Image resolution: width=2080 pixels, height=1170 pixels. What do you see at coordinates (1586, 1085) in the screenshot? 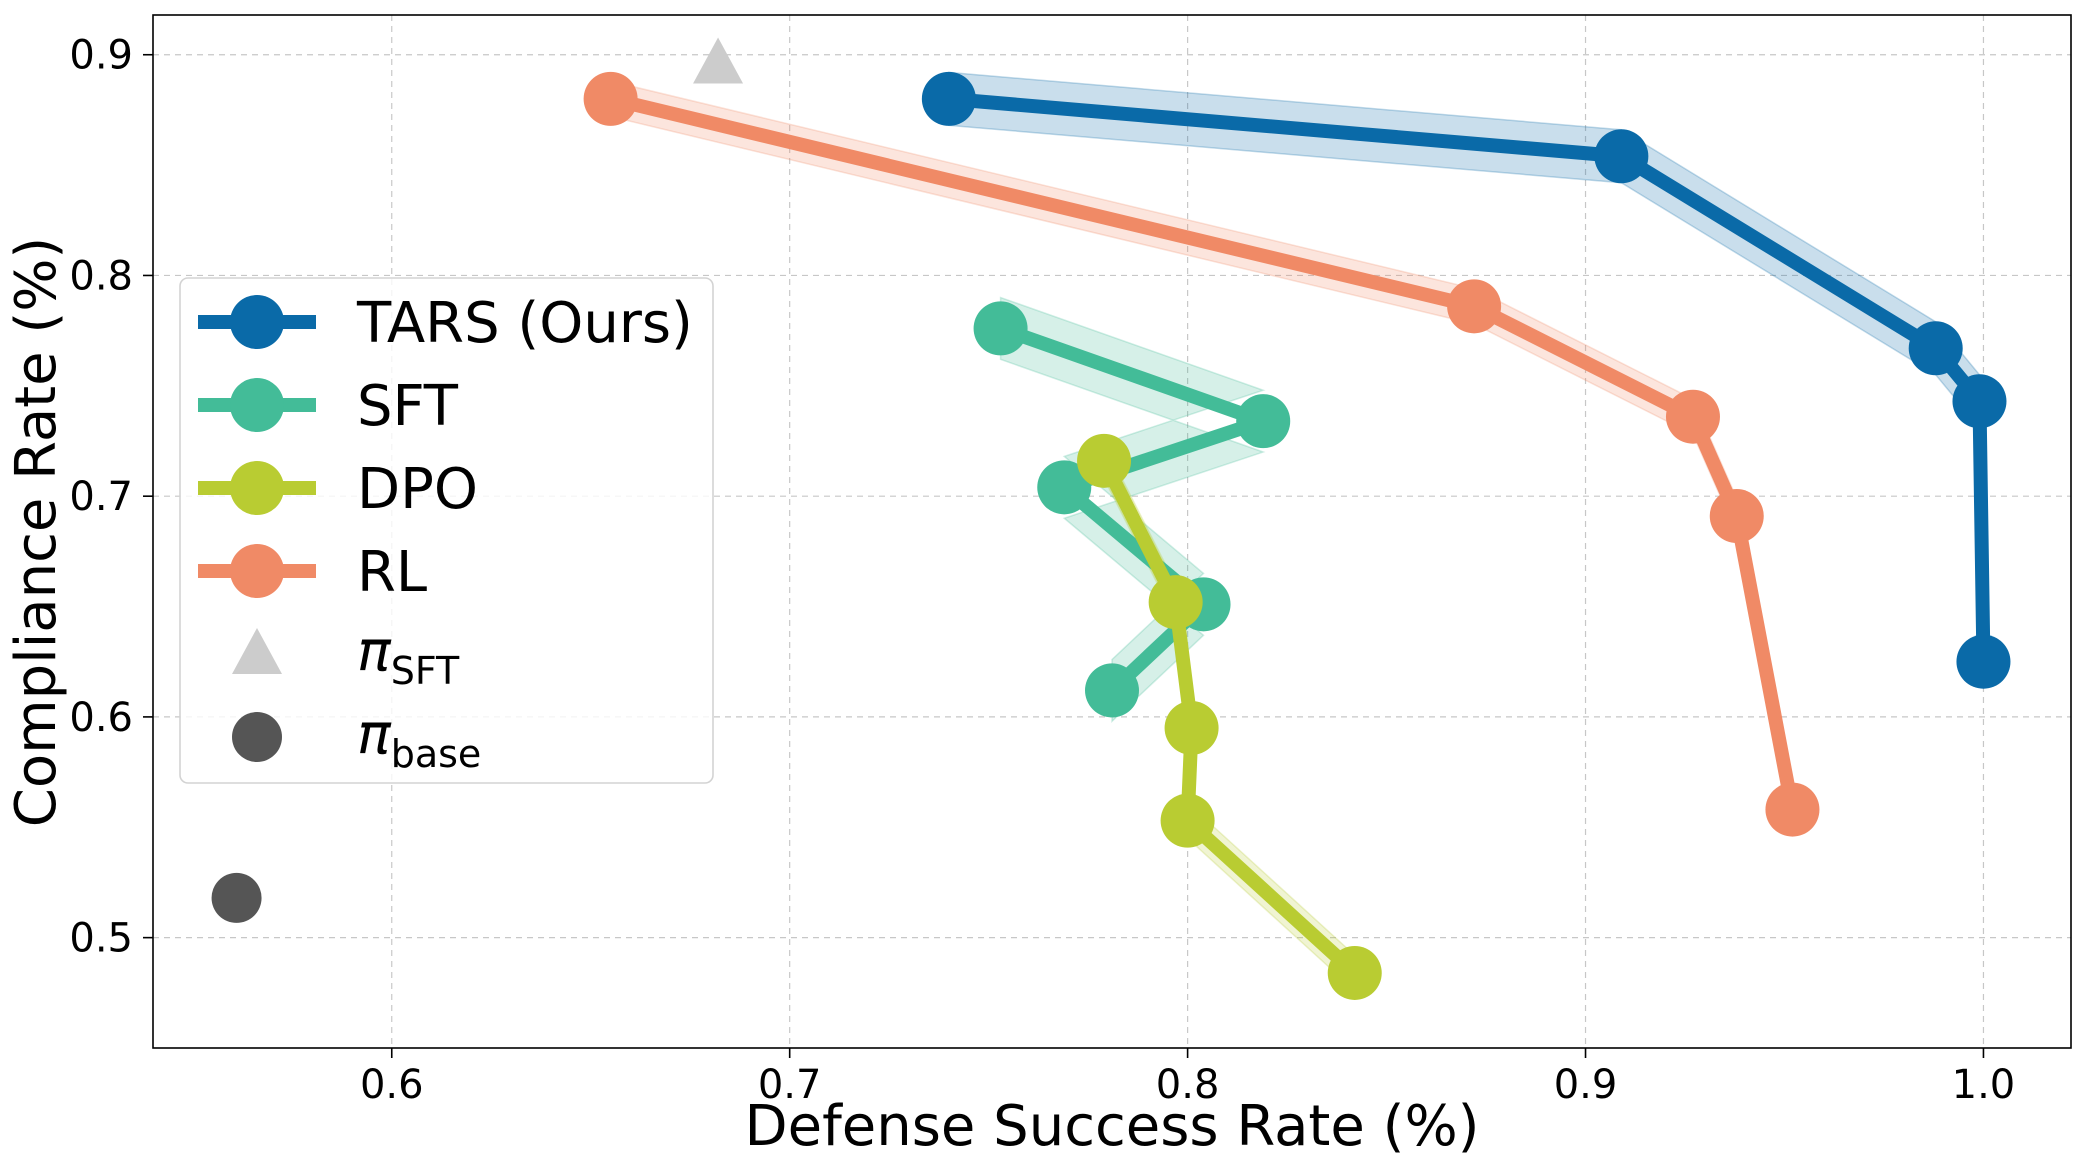
I see `x-tick-label: 0.9` at bounding box center [1586, 1085].